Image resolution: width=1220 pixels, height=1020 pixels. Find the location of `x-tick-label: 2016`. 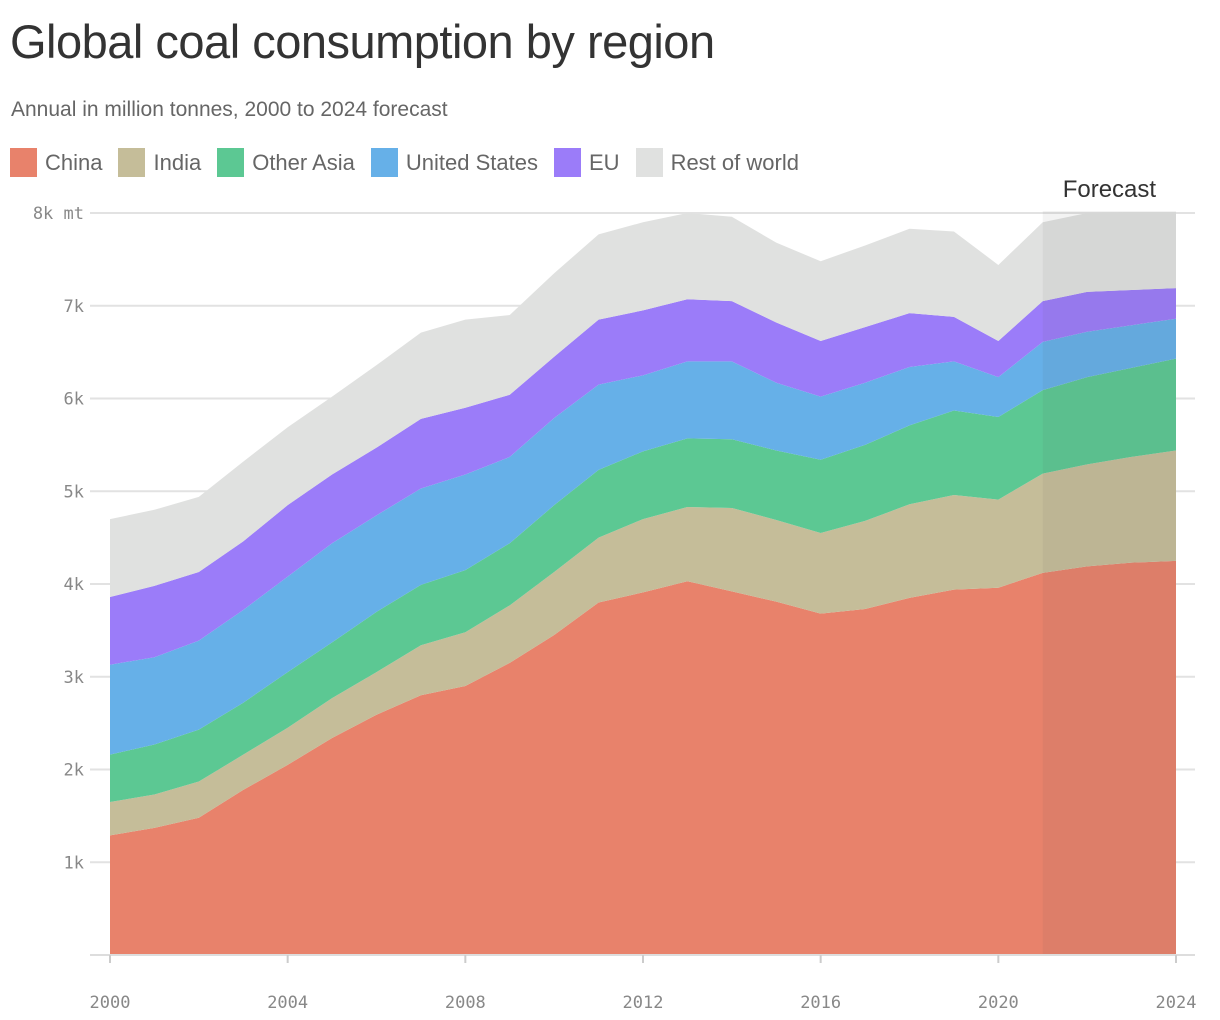

x-tick-label: 2016 is located at coordinates (820, 1003).